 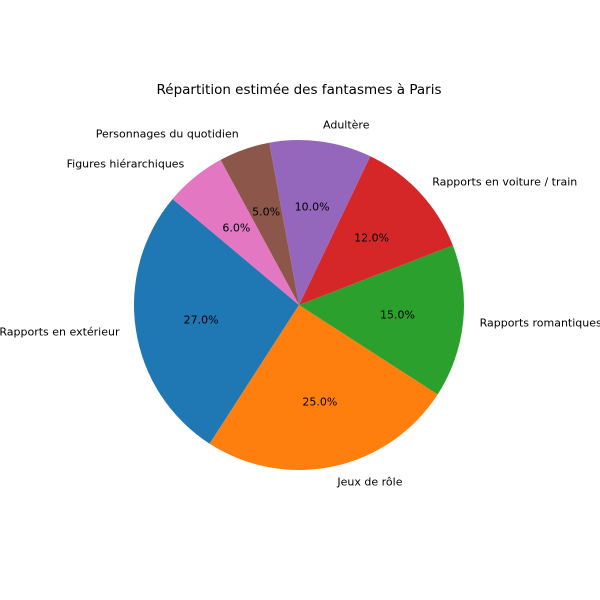 What do you see at coordinates (236, 228) in the screenshot?
I see `slice-pct-label: 6.0%` at bounding box center [236, 228].